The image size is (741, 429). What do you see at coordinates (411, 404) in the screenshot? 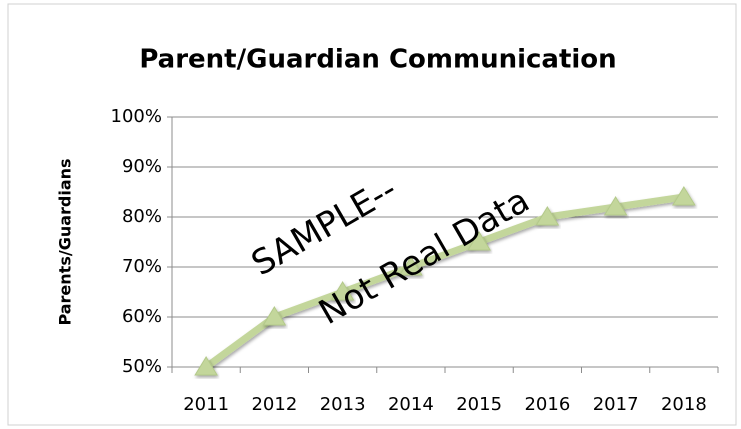
I see `x-tick-label: 2014` at bounding box center [411, 404].